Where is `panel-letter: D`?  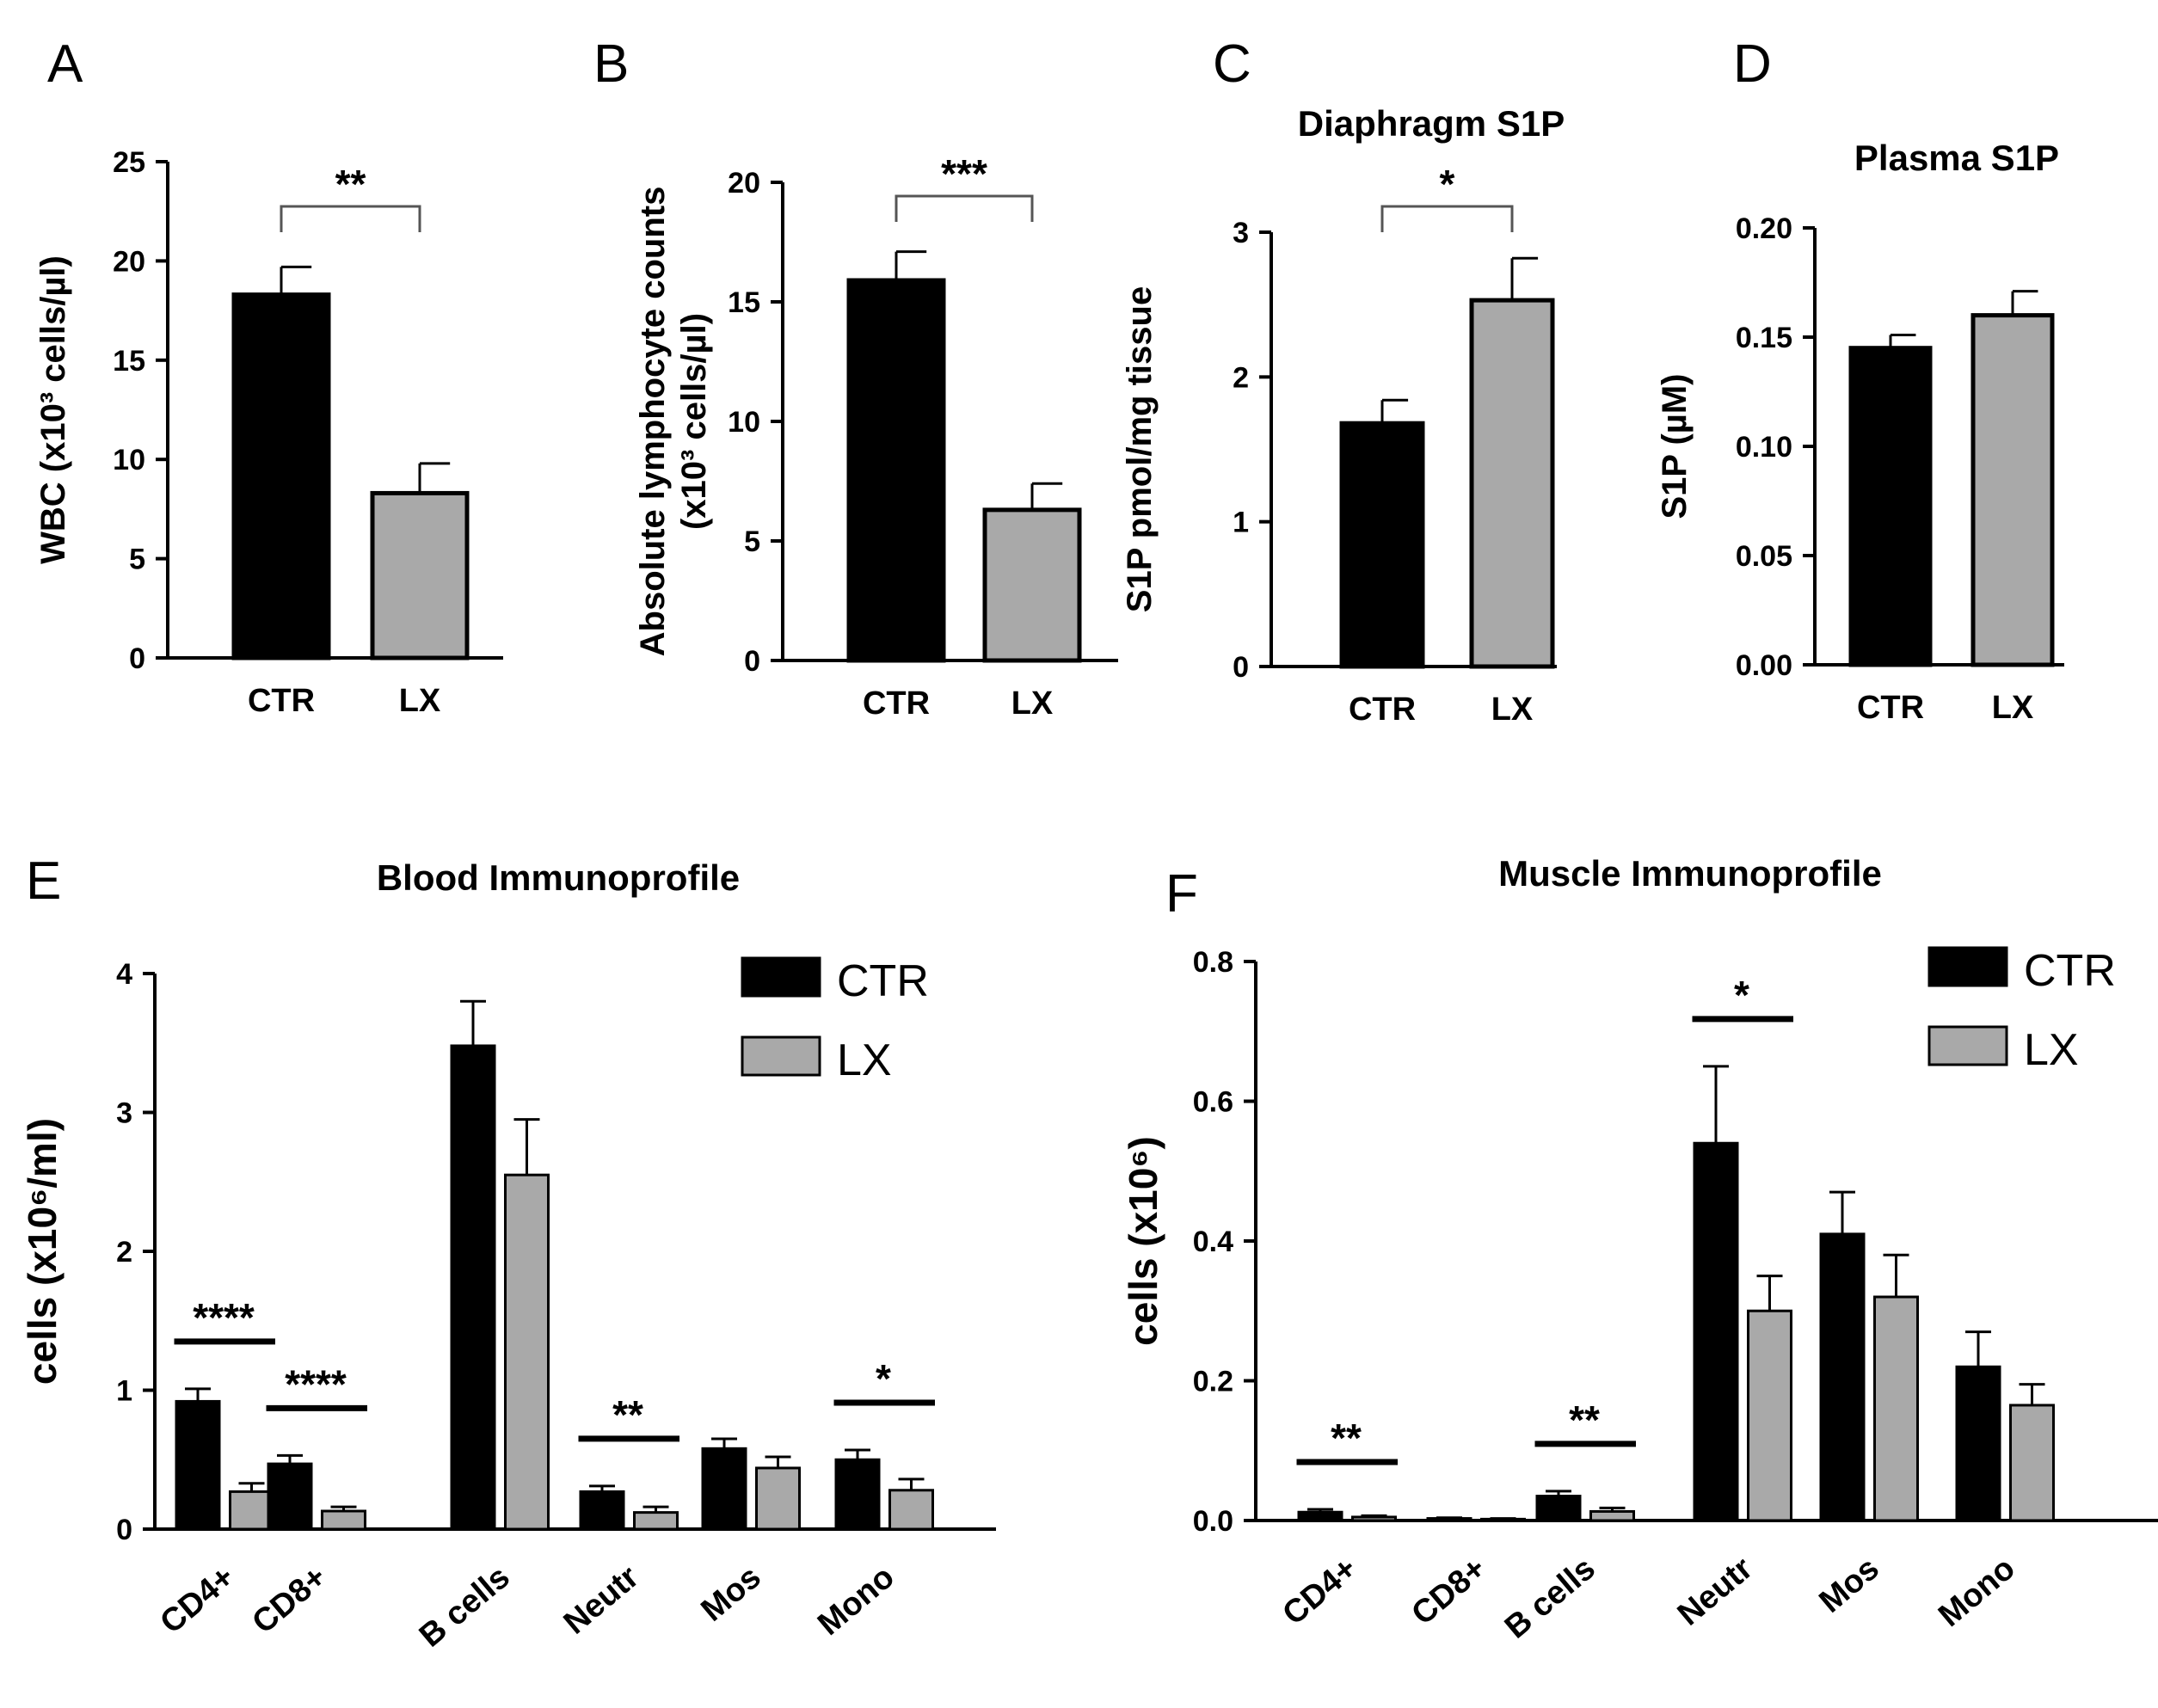
panel-letter: D is located at coordinates (1752, 64).